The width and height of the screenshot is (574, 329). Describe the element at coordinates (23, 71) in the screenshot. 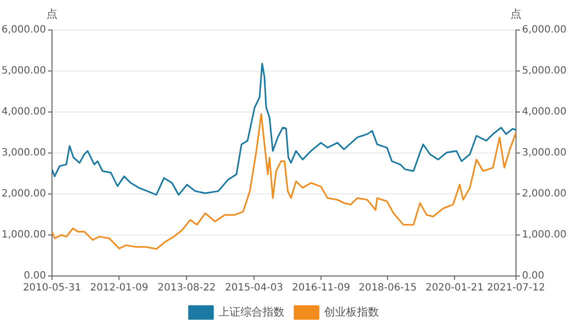

I see `y-tick-label: 5,000.00` at that location.